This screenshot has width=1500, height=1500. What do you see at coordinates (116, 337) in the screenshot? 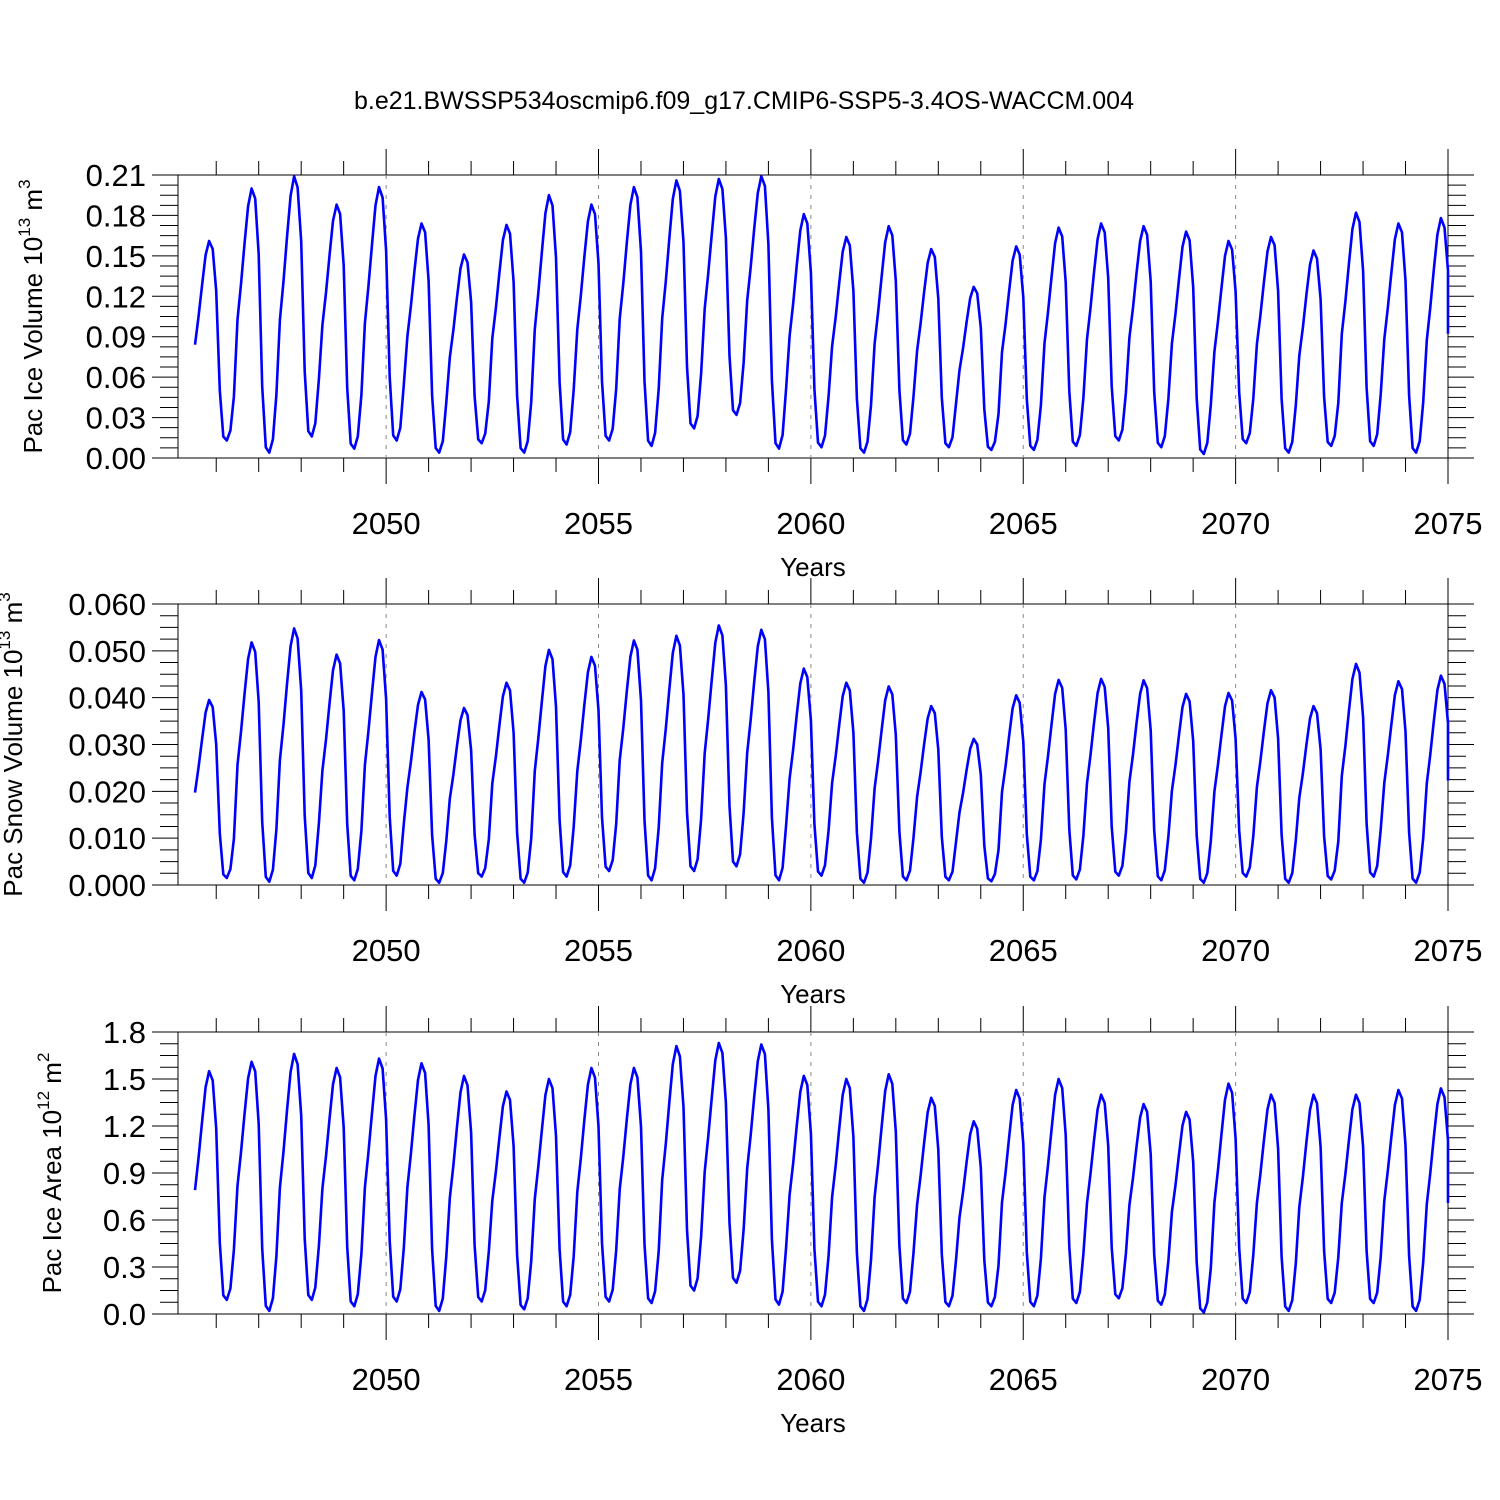
I see `y-tick-label: 0.09` at bounding box center [116, 337].